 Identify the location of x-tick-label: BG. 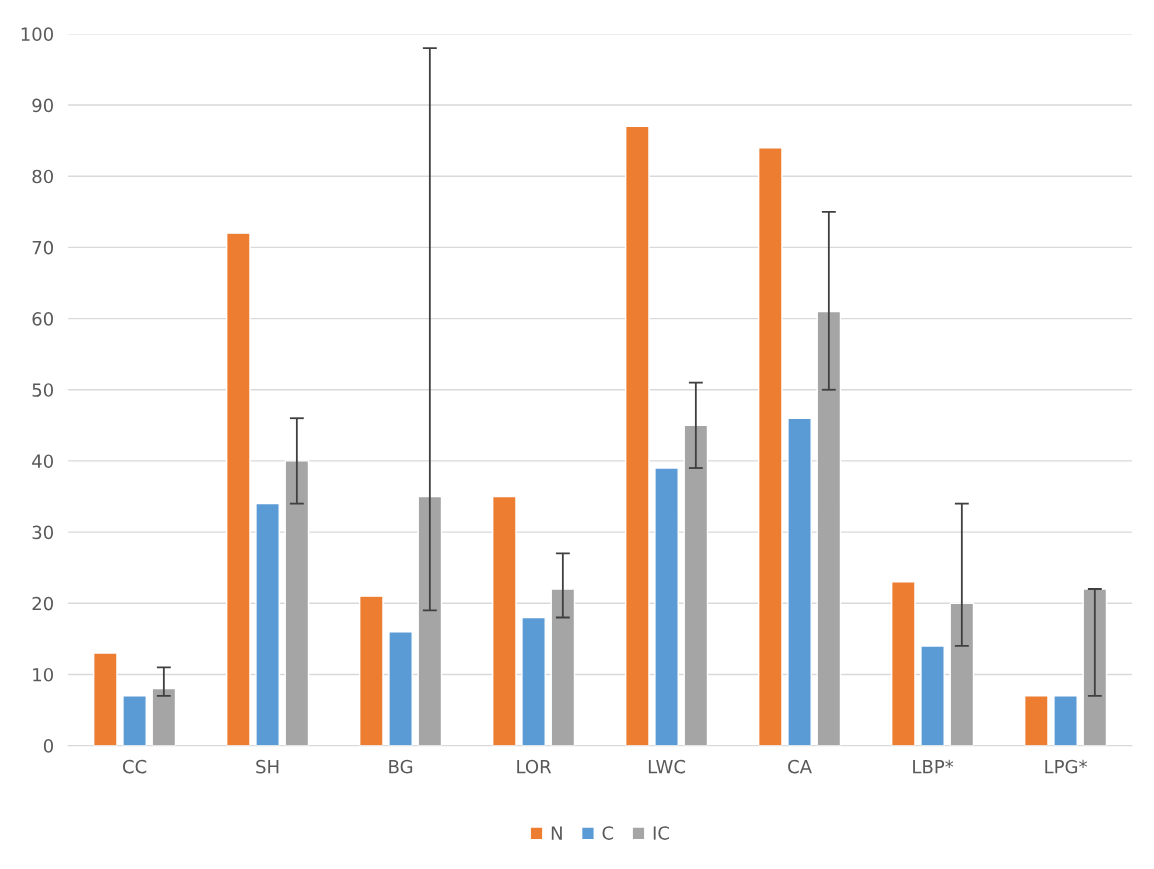
(401, 766).